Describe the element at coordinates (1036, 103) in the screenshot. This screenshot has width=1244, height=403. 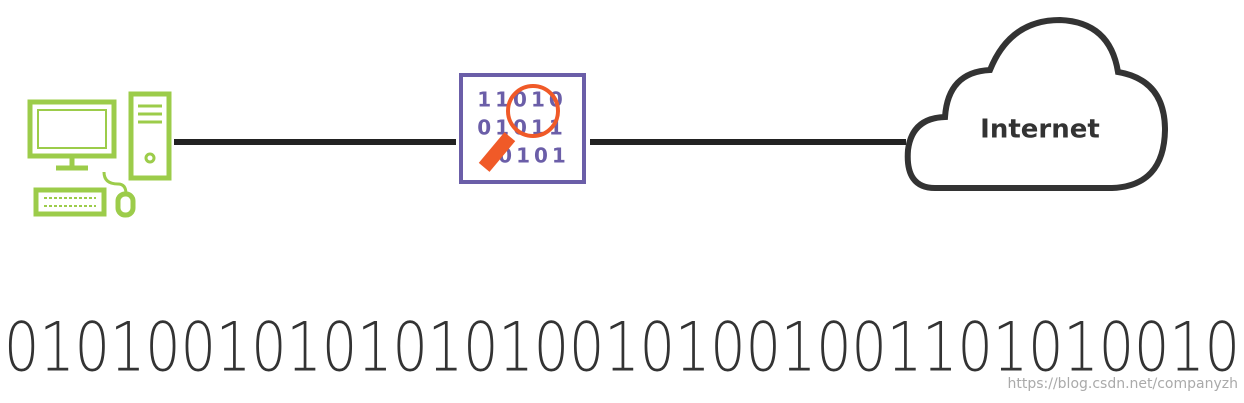
I see `cloud` at that location.